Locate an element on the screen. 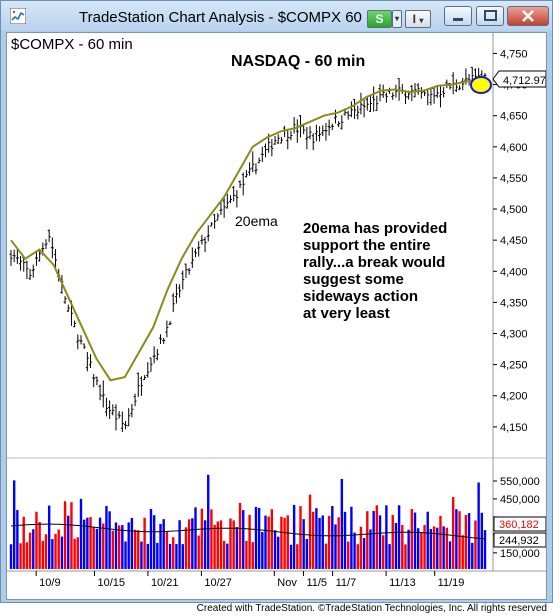 This screenshot has height=616, width=553. annotation-line-5: sideways action is located at coordinates (360, 296).